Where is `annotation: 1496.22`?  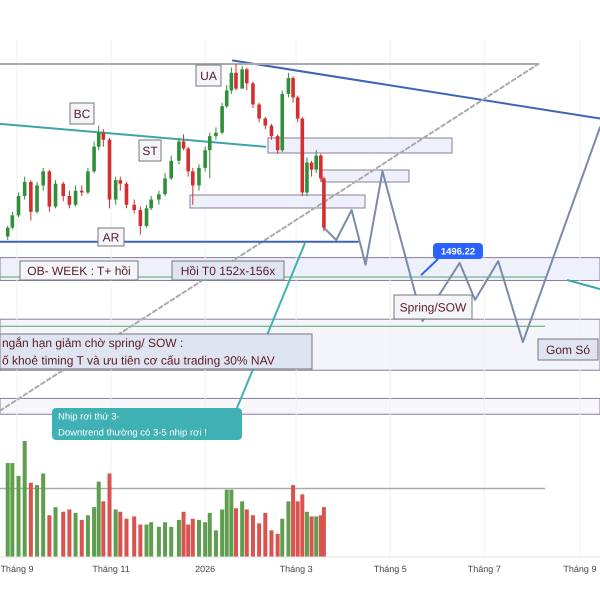 annotation: 1496.22 is located at coordinates (458, 252).